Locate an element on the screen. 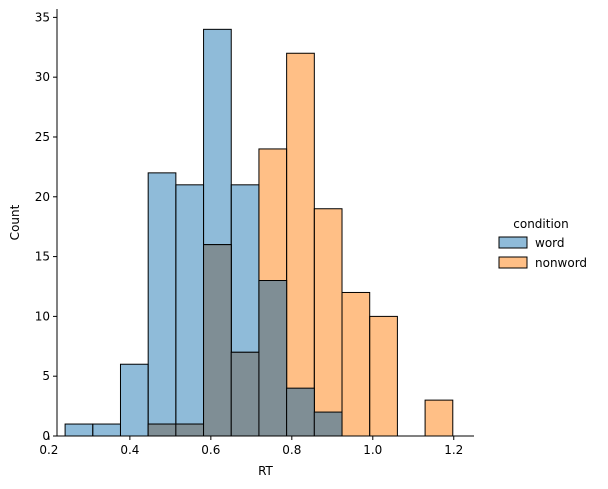 The image size is (608, 489). legend-items: word nonword is located at coordinates (542, 253).